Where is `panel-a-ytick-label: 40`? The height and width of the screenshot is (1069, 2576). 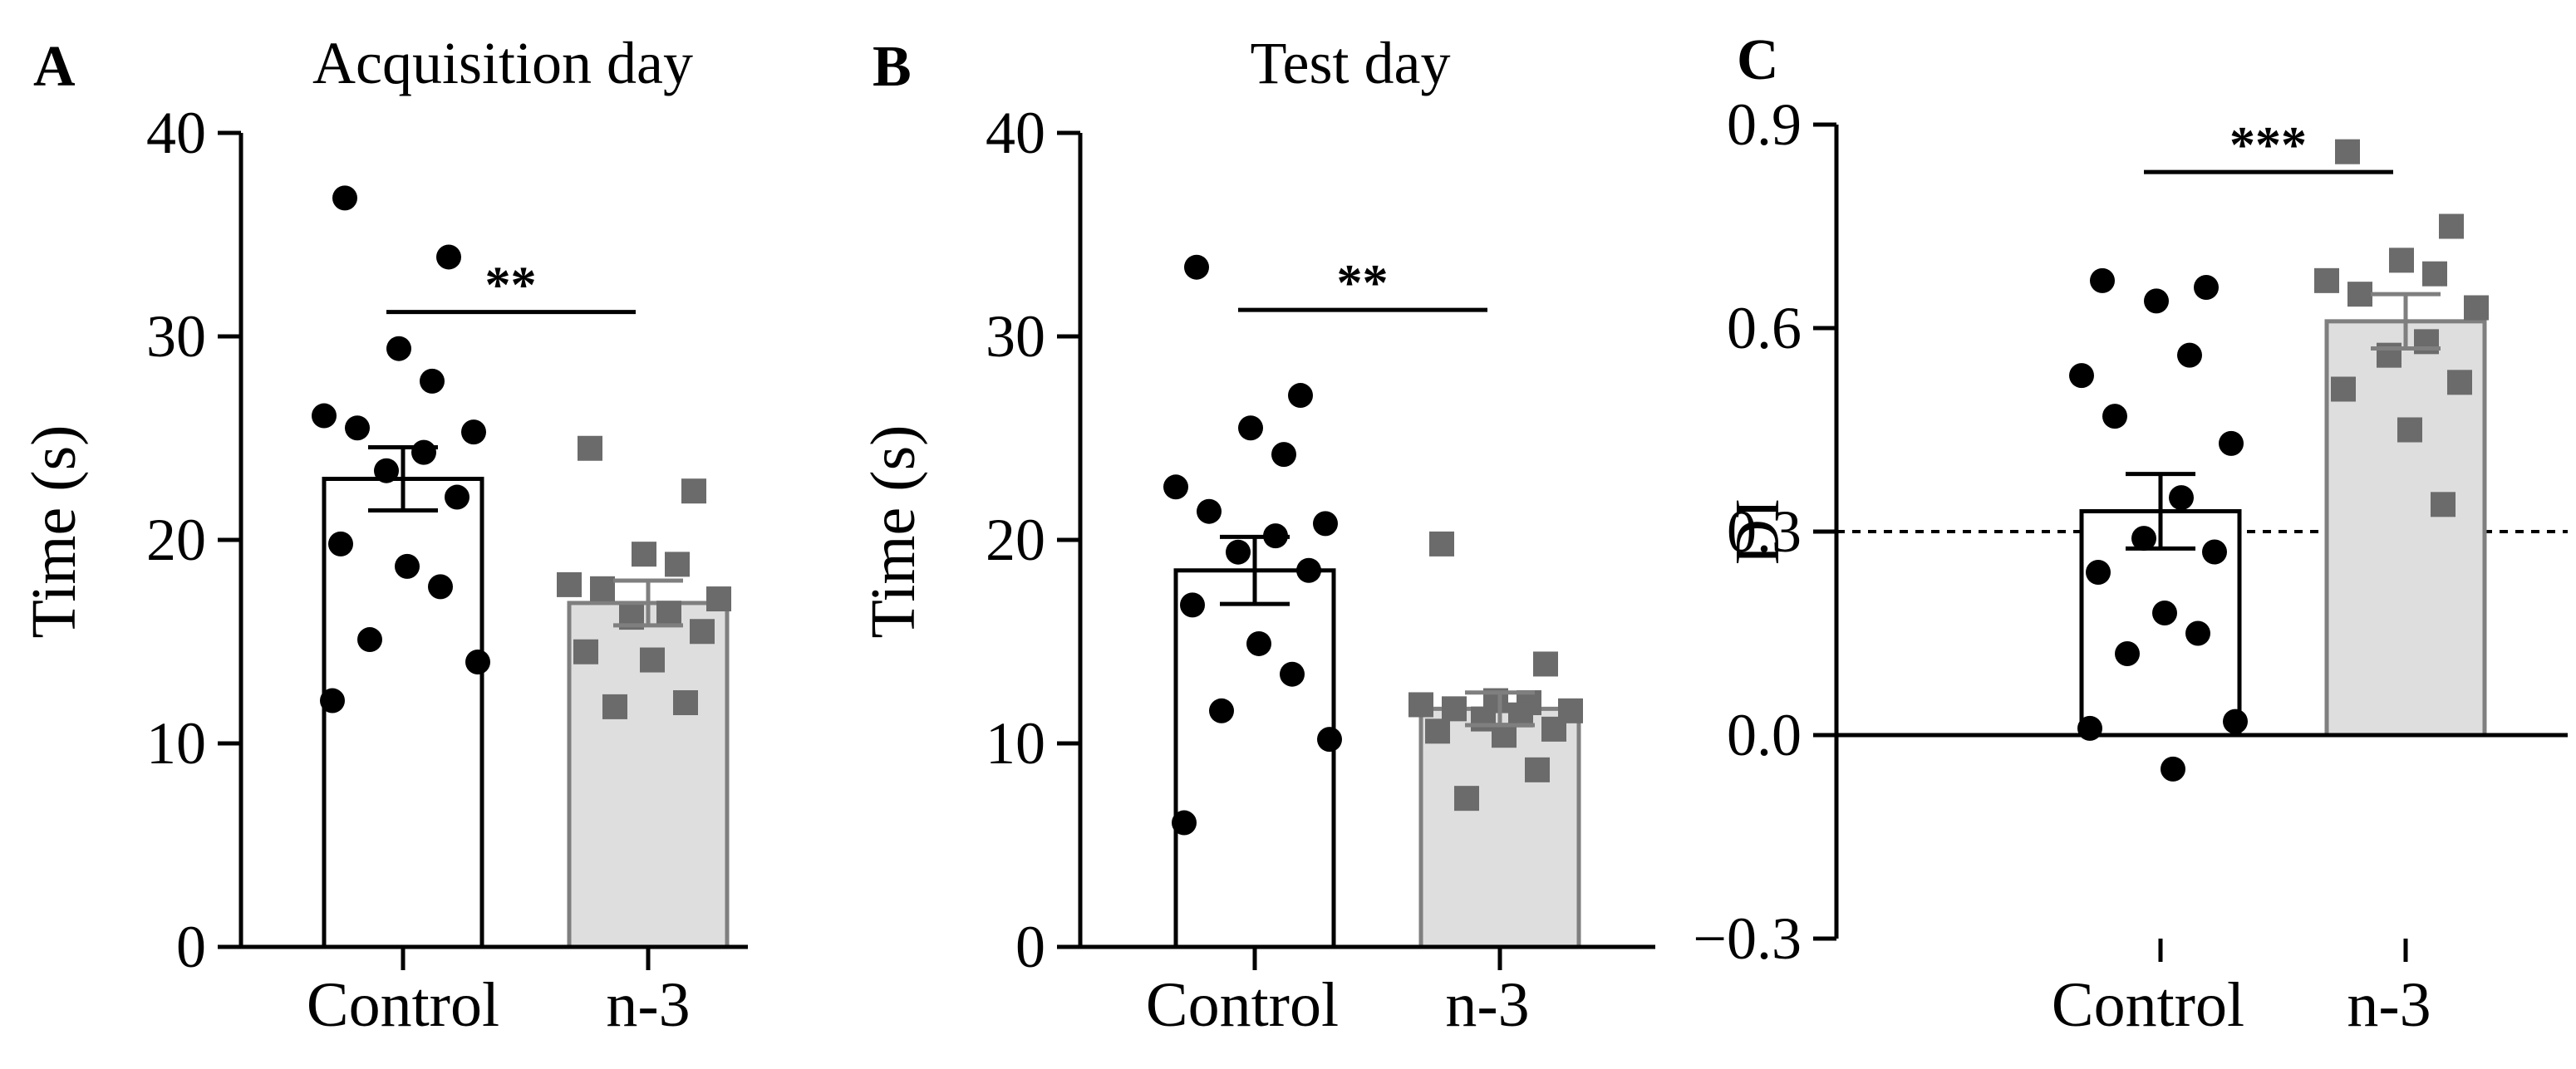 panel-a-ytick-label: 40 is located at coordinates (176, 133).